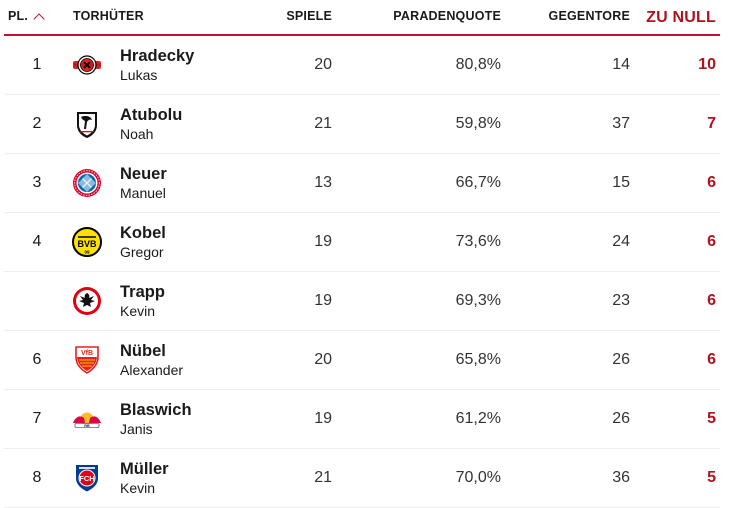 This screenshot has height=508, width=730. Describe the element at coordinates (87, 426) in the screenshot. I see `svg-text: RB` at that location.